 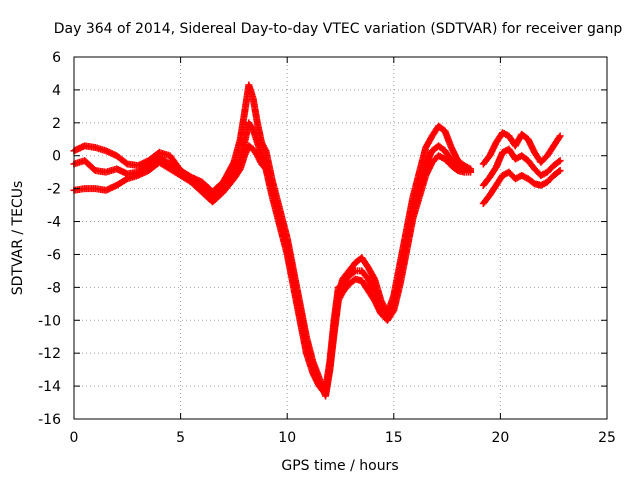 I want to click on y-tick-label: -6, so click(x=54, y=255).